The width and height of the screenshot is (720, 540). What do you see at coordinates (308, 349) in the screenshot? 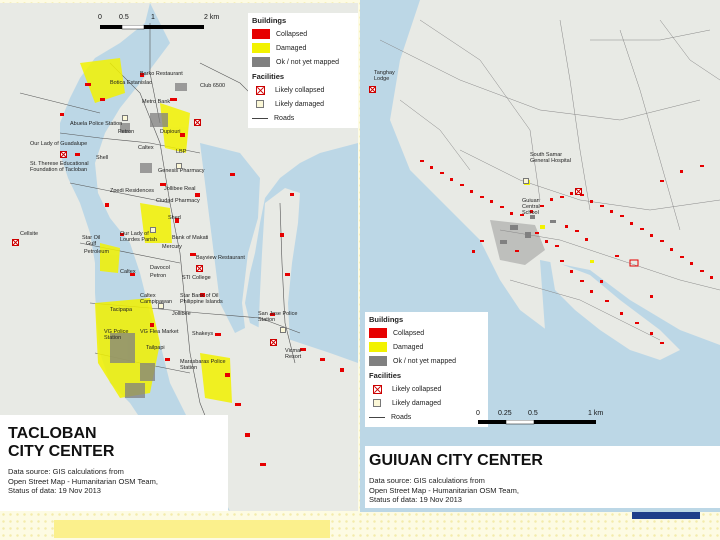
I see `east-peninsula` at bounding box center [308, 349].